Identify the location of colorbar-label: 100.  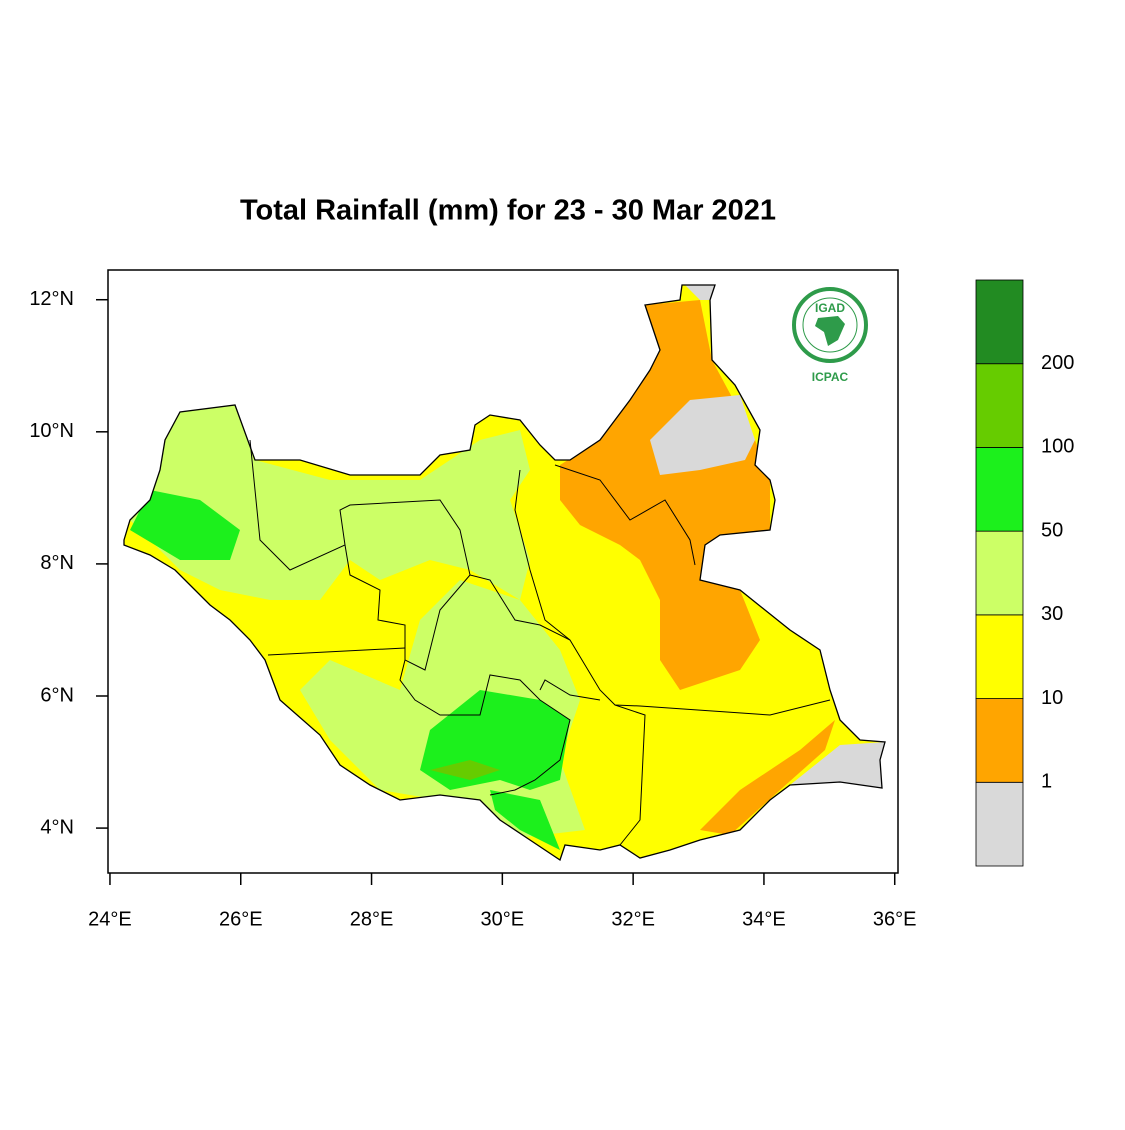
(1057, 447).